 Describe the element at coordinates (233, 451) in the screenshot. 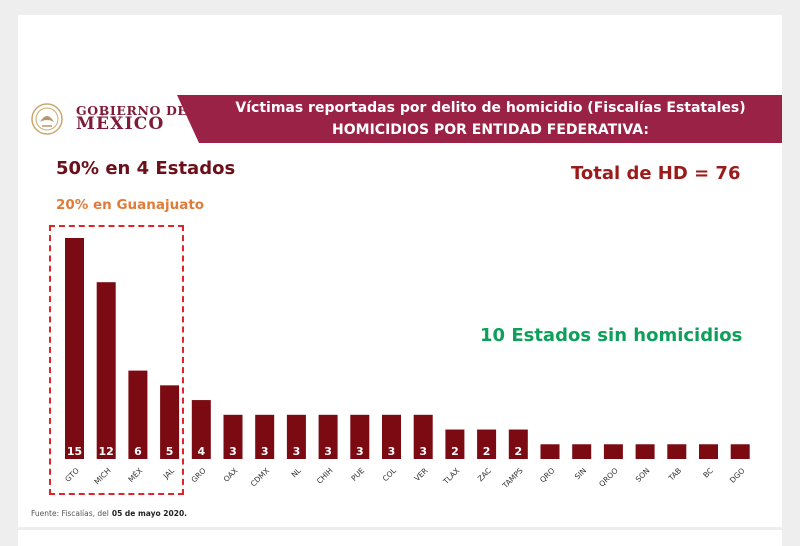

I see `data-label-oax: 3` at that location.